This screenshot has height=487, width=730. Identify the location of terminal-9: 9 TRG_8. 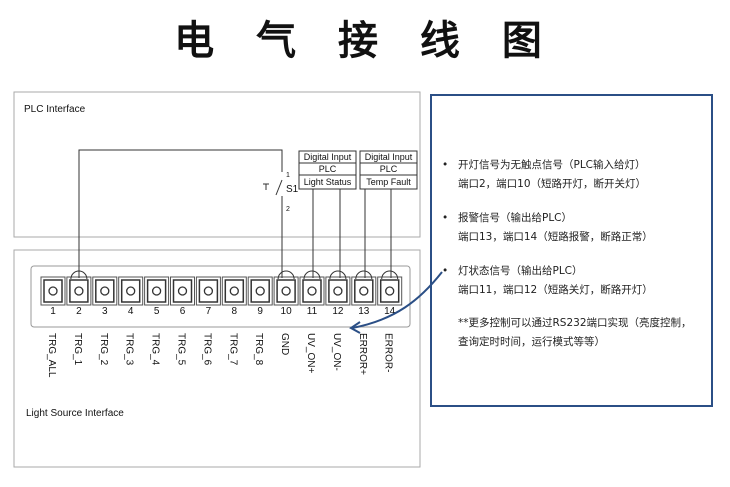
(260, 321).